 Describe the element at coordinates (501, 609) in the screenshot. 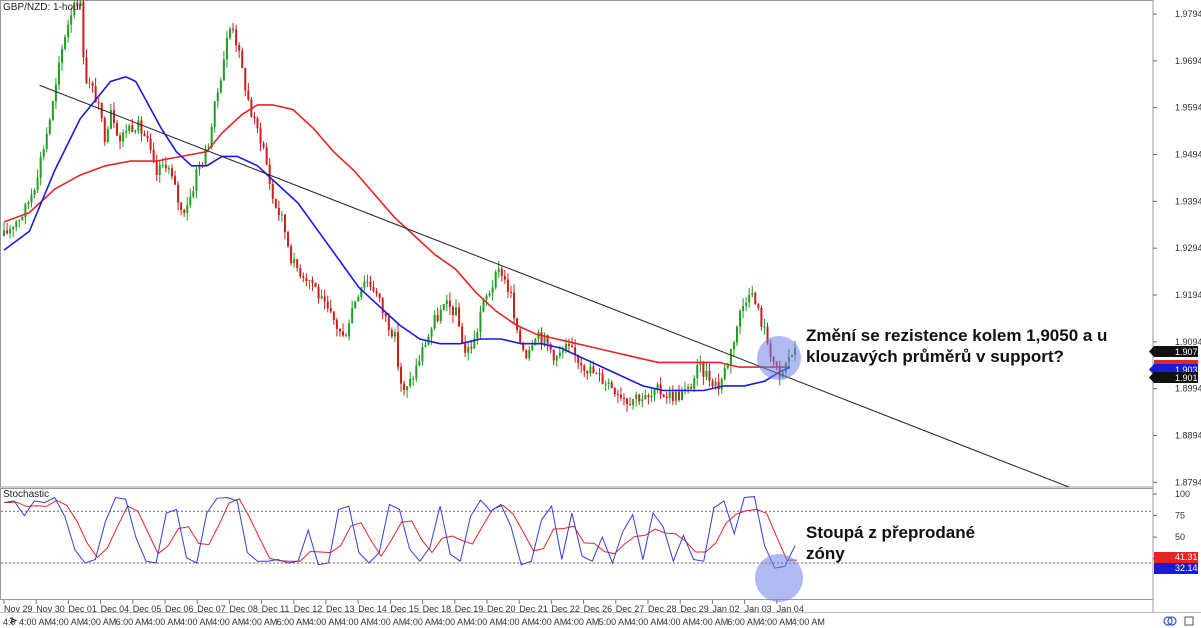

I see `date-label: Dec 20` at that location.